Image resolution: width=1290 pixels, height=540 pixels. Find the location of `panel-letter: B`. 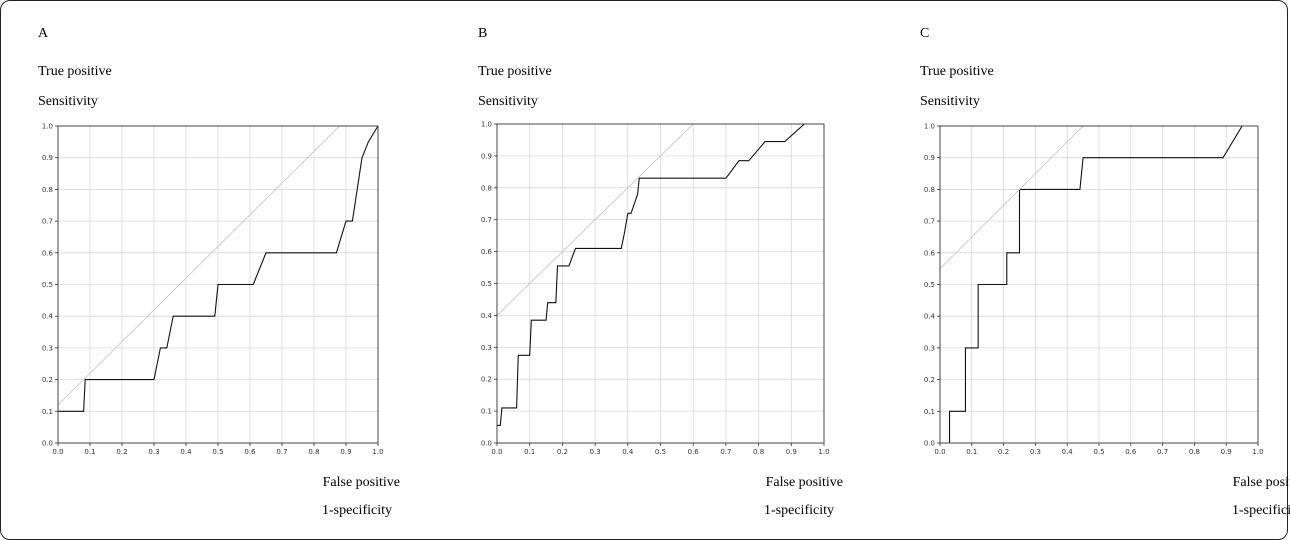

panel-letter: B is located at coordinates (483, 33).